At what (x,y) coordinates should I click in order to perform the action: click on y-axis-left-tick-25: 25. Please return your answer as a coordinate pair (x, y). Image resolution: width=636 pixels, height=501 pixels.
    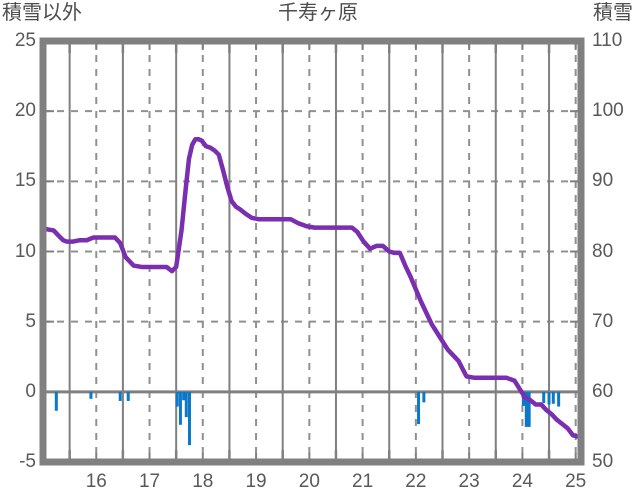
    Looking at the image, I should click on (25, 40).